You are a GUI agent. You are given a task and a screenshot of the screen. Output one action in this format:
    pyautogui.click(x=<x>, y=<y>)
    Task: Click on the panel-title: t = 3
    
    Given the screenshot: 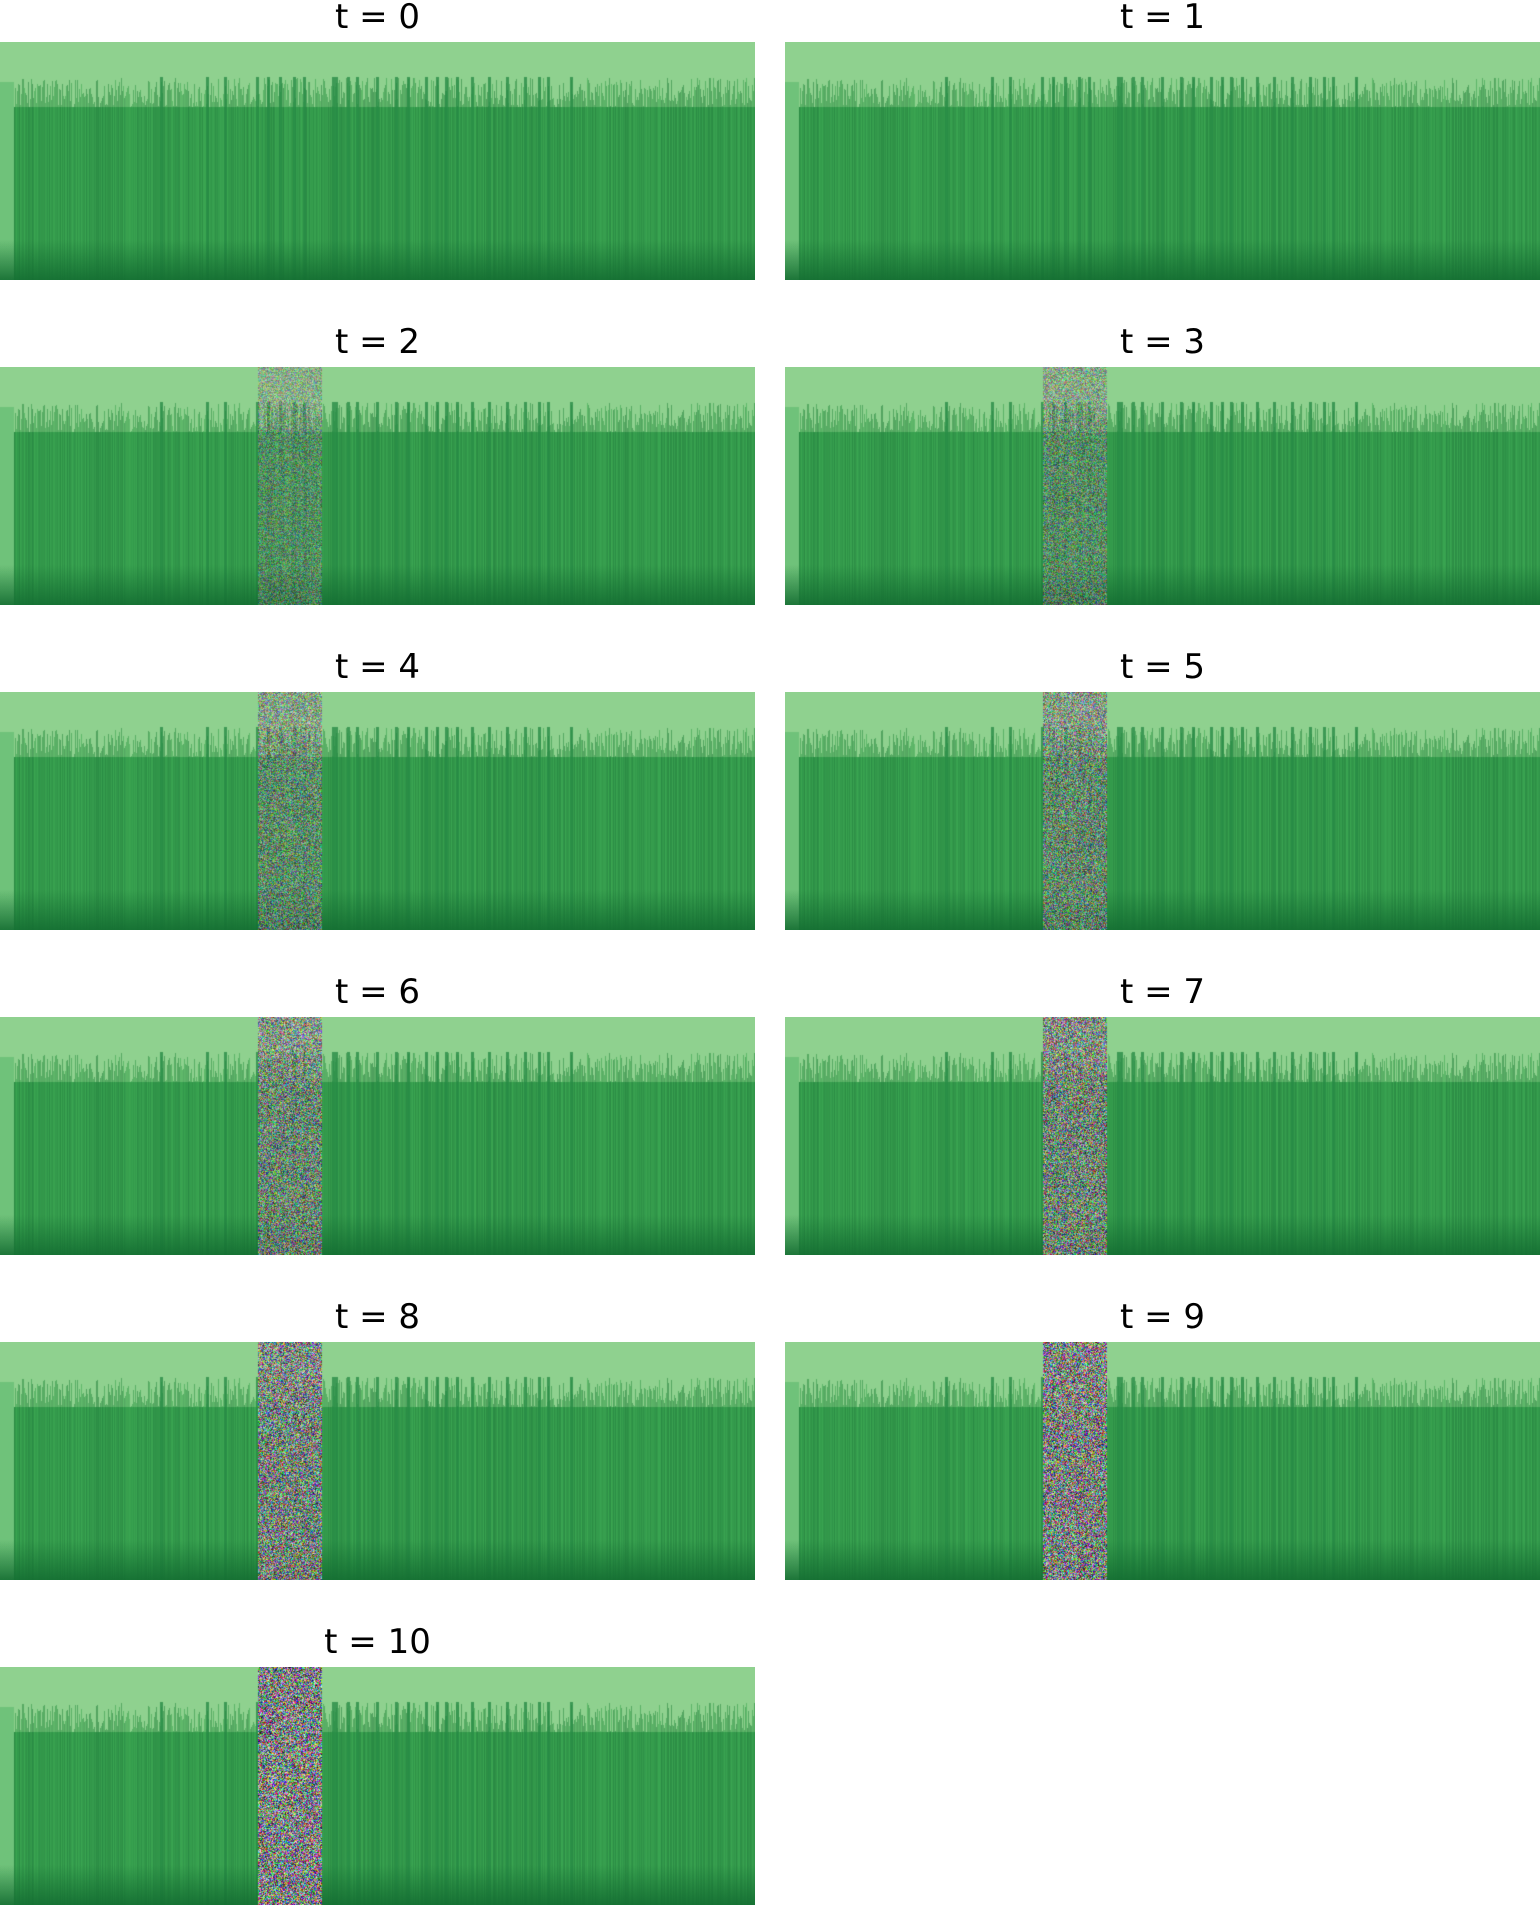 What is the action you would take?
    pyautogui.click(x=1162, y=342)
    